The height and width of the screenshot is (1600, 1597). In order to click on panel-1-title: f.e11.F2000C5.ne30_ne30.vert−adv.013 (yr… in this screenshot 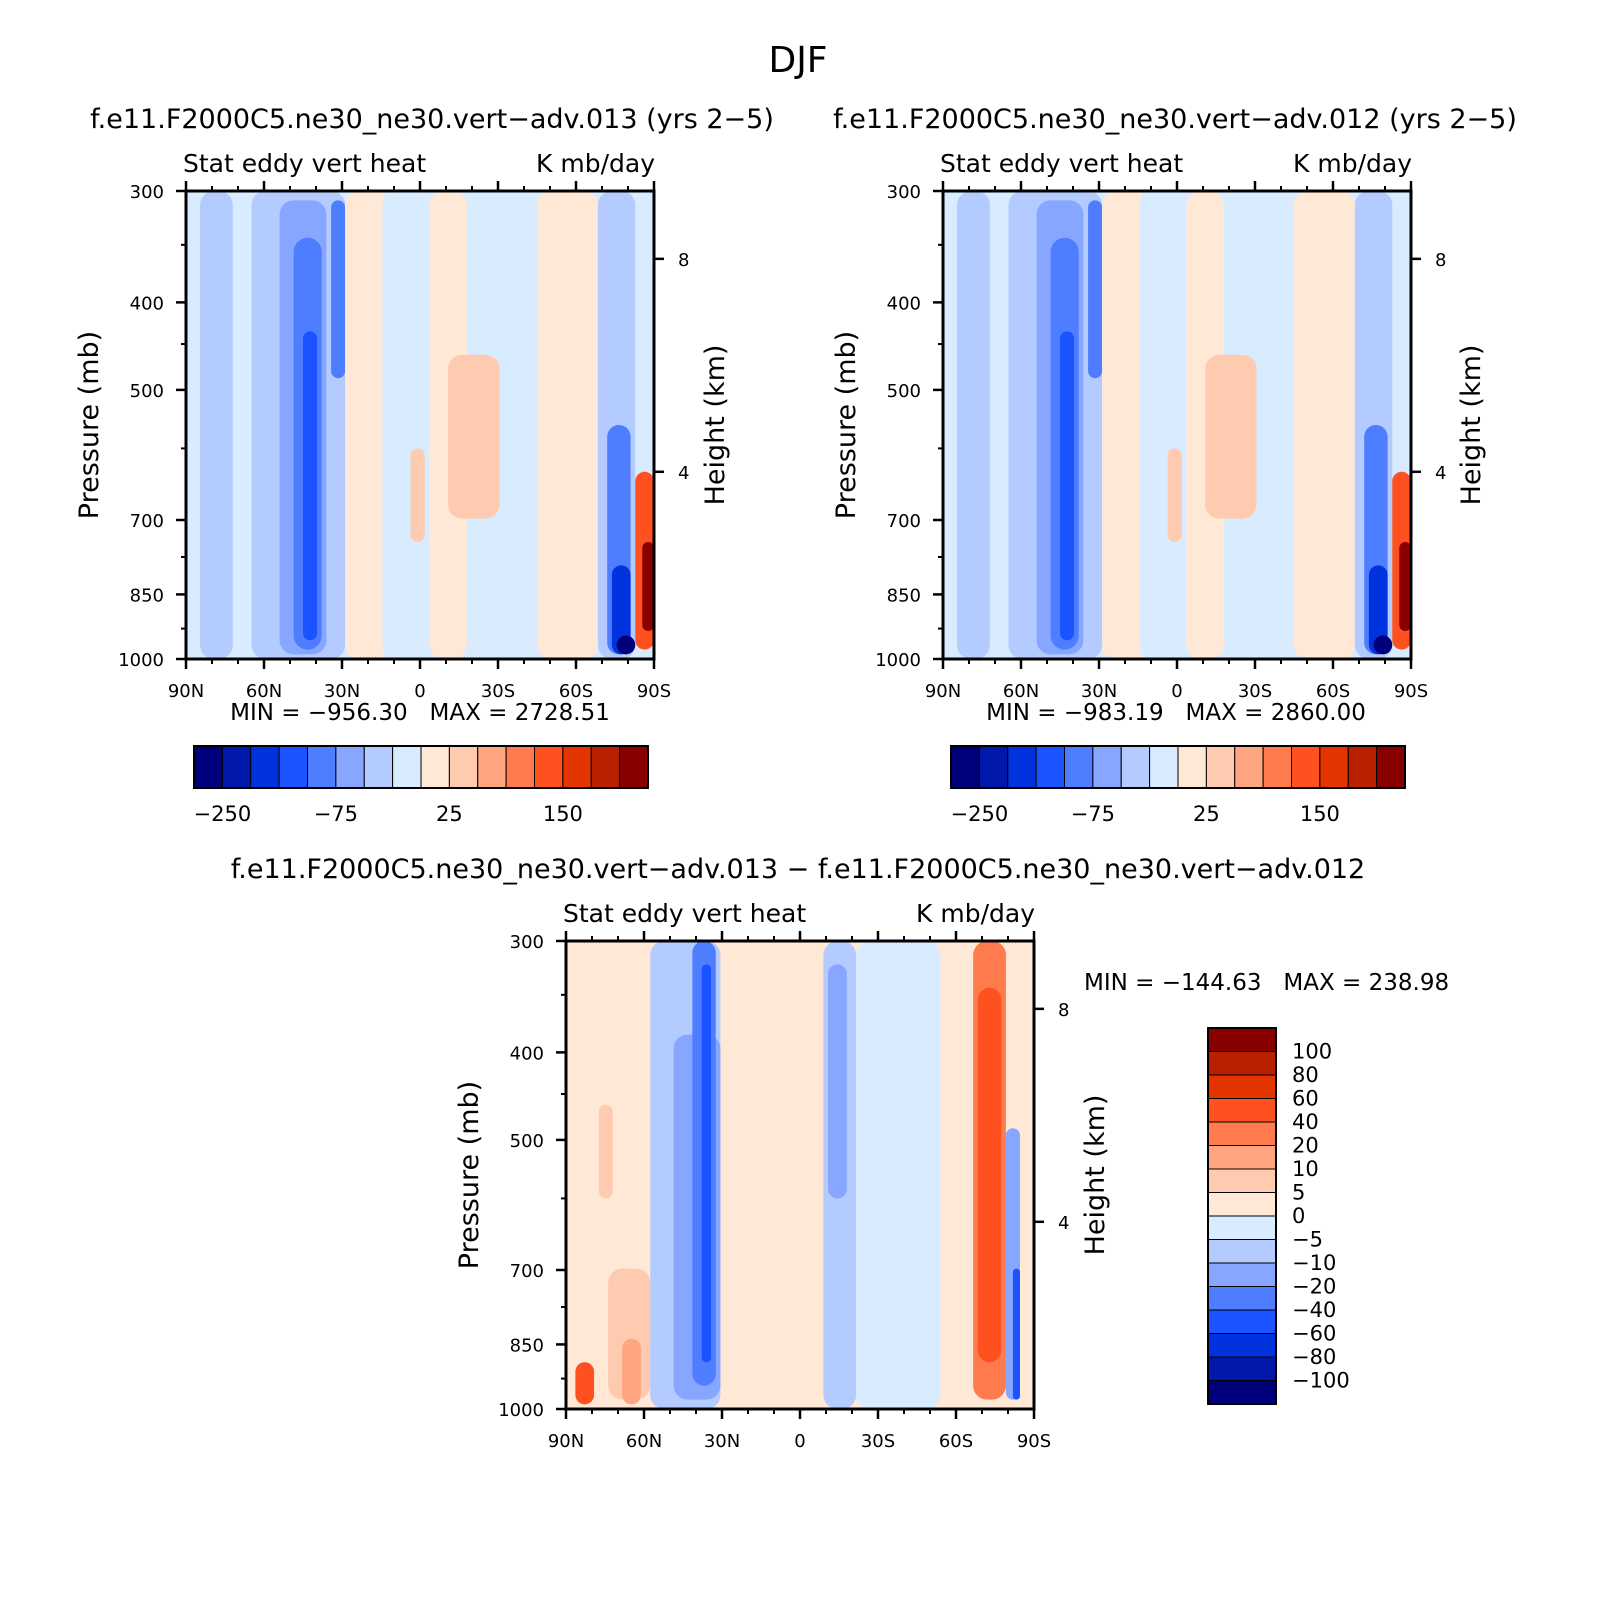, I will do `click(432, 119)`.